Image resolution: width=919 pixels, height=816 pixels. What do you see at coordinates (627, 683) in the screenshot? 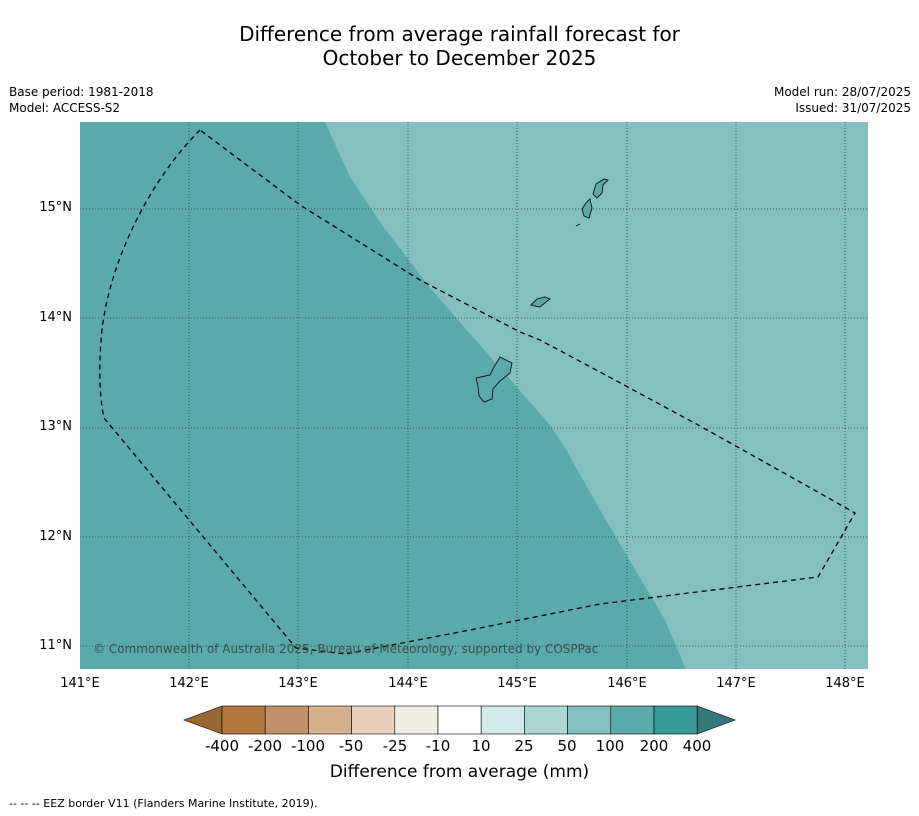
I see `lon-tick-146: 146°E` at bounding box center [627, 683].